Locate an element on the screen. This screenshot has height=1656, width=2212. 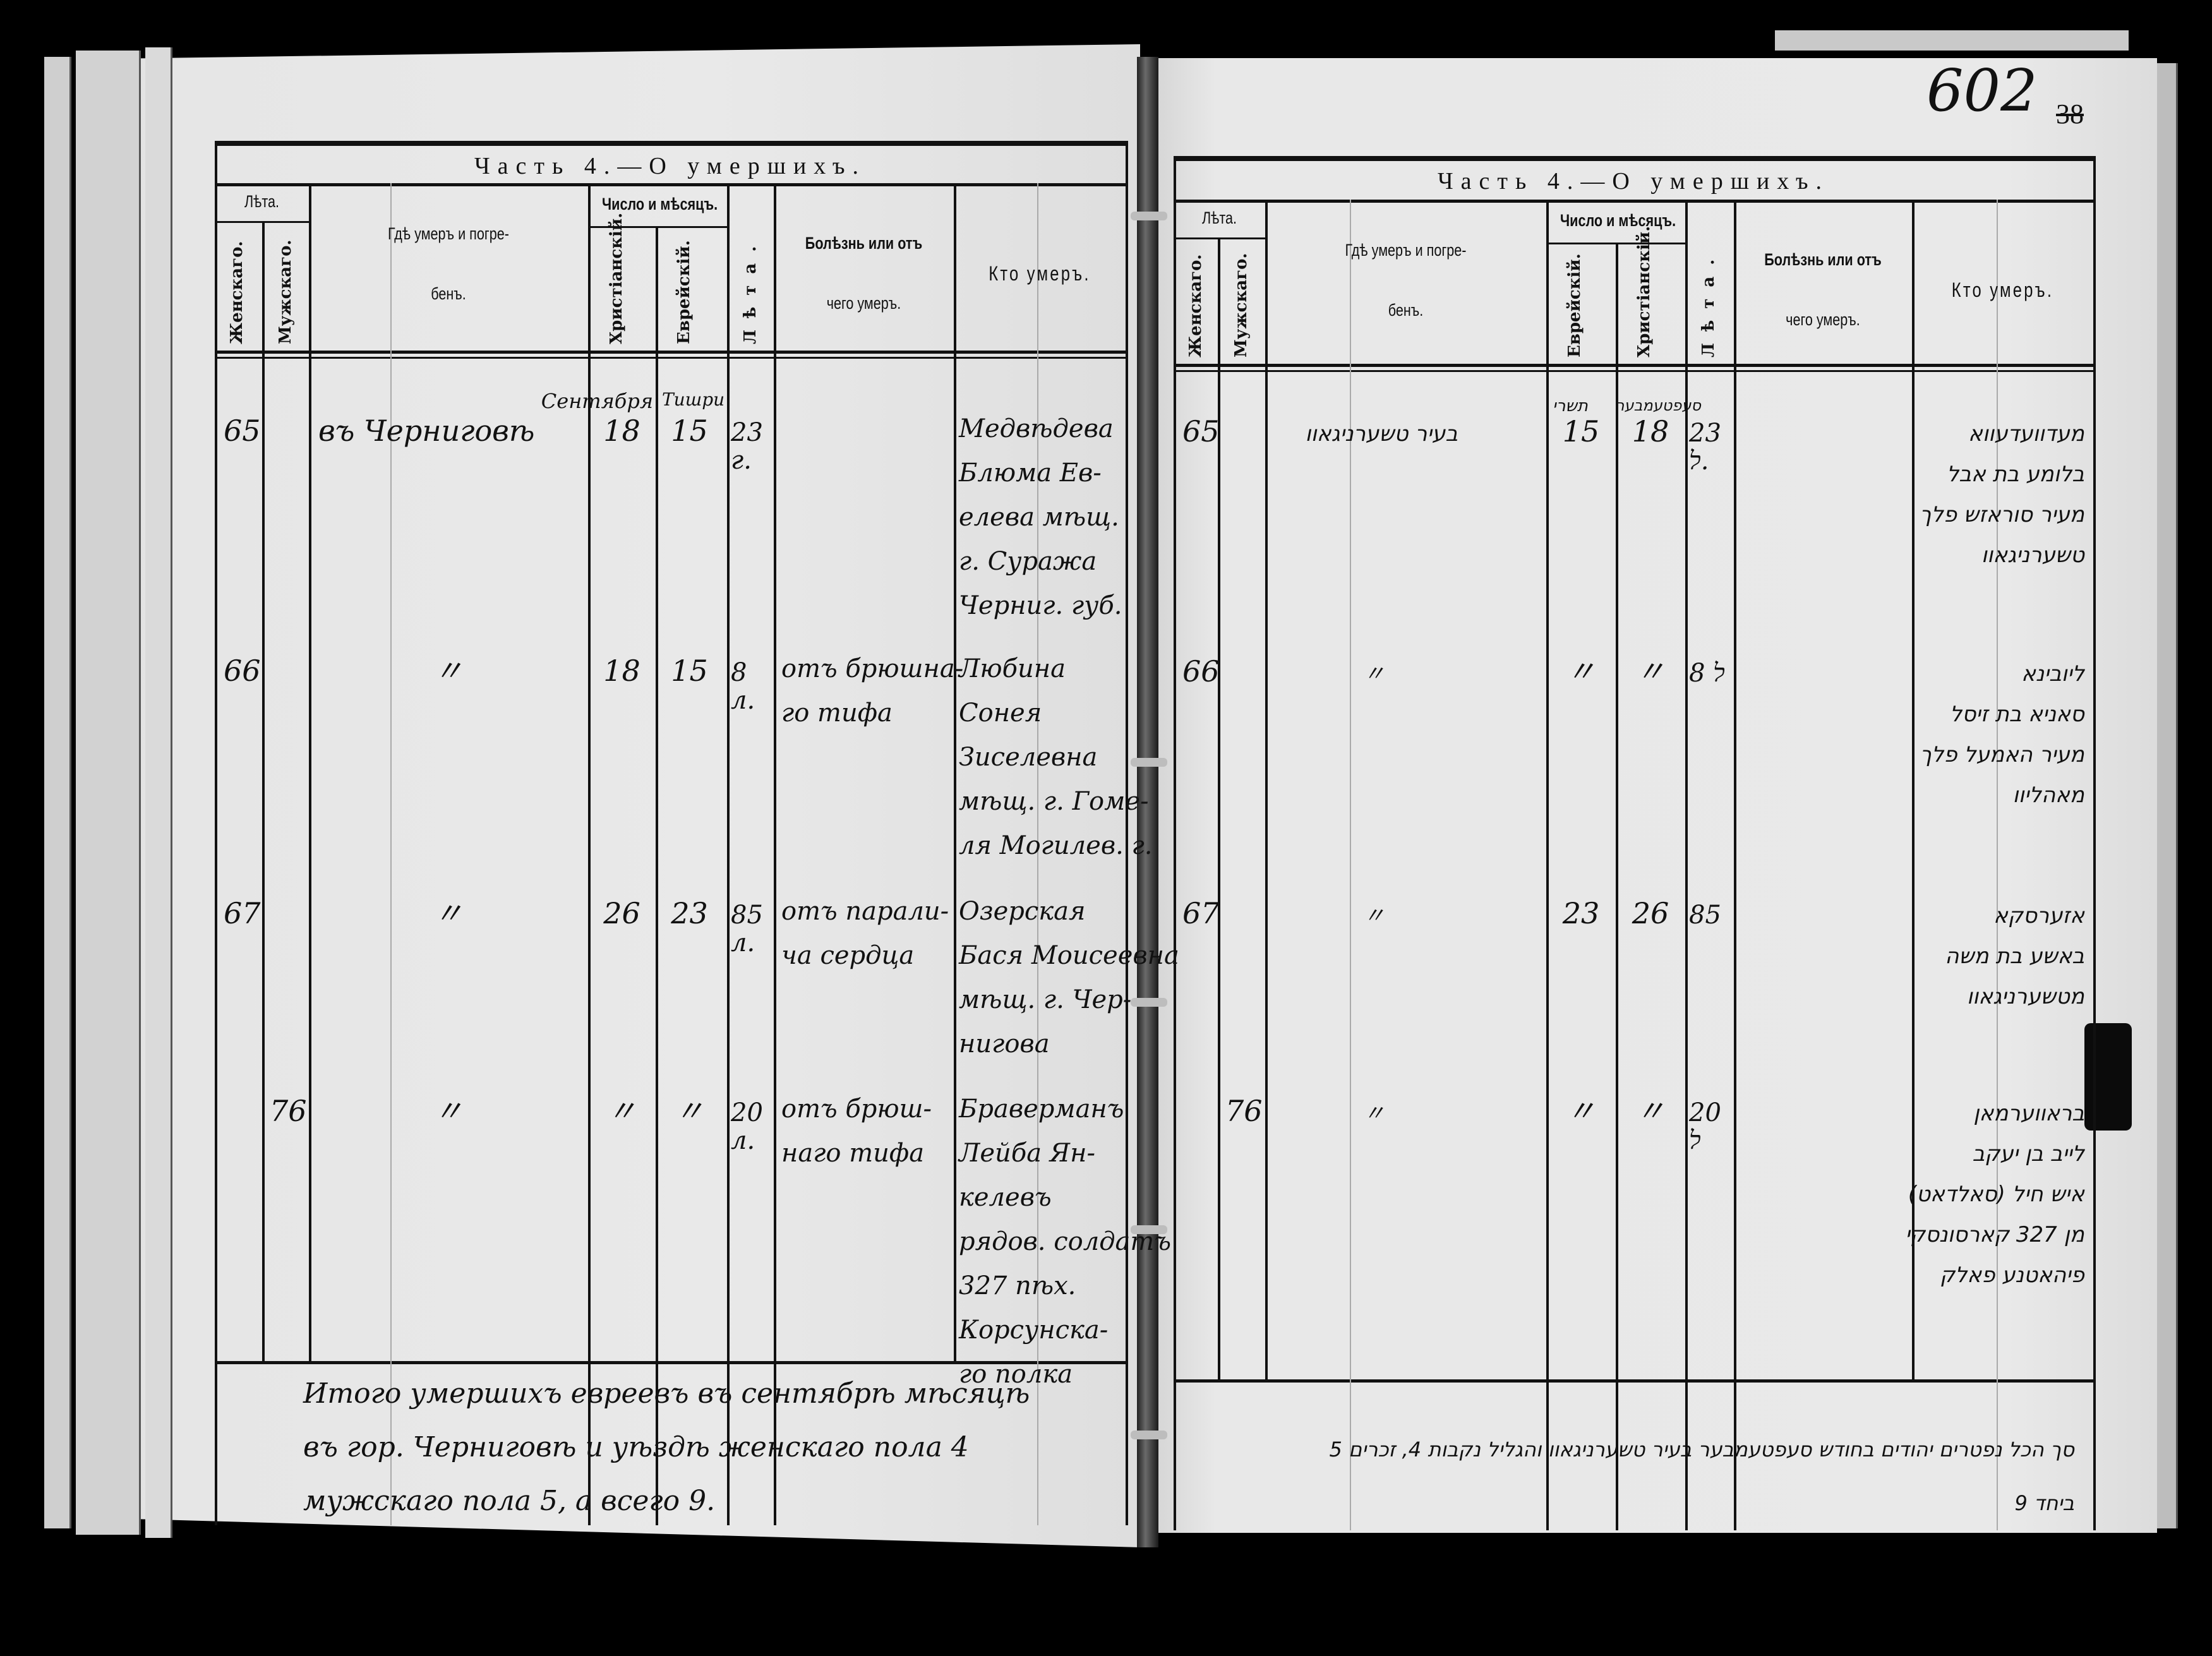
summary-rule is located at coordinates (1633, 1381).